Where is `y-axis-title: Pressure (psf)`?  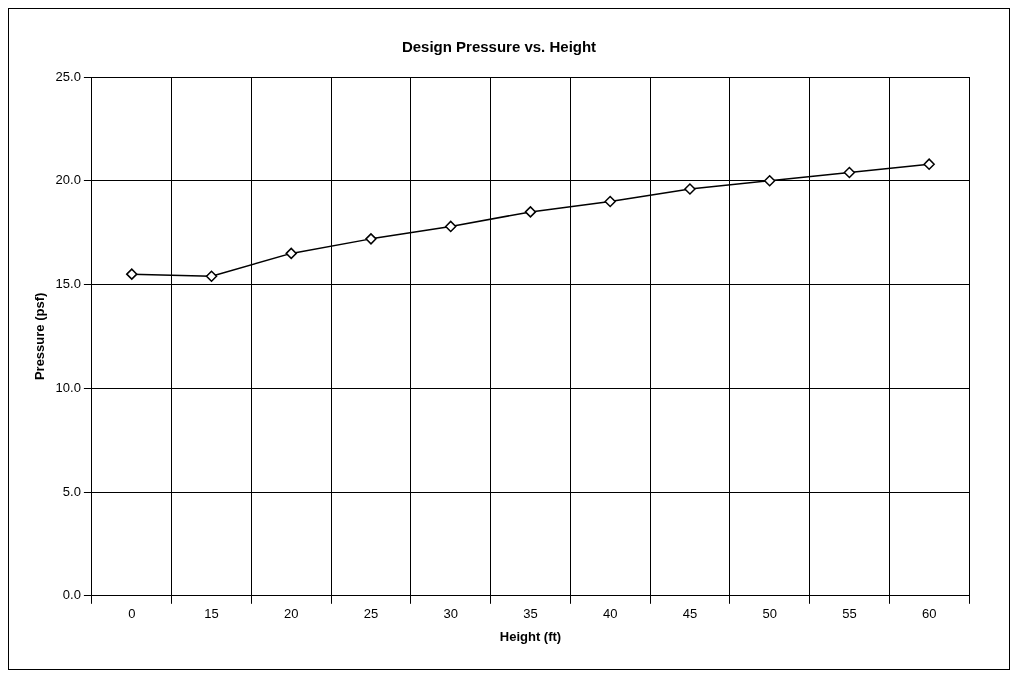
y-axis-title: Pressure (psf) is located at coordinates (40, 336).